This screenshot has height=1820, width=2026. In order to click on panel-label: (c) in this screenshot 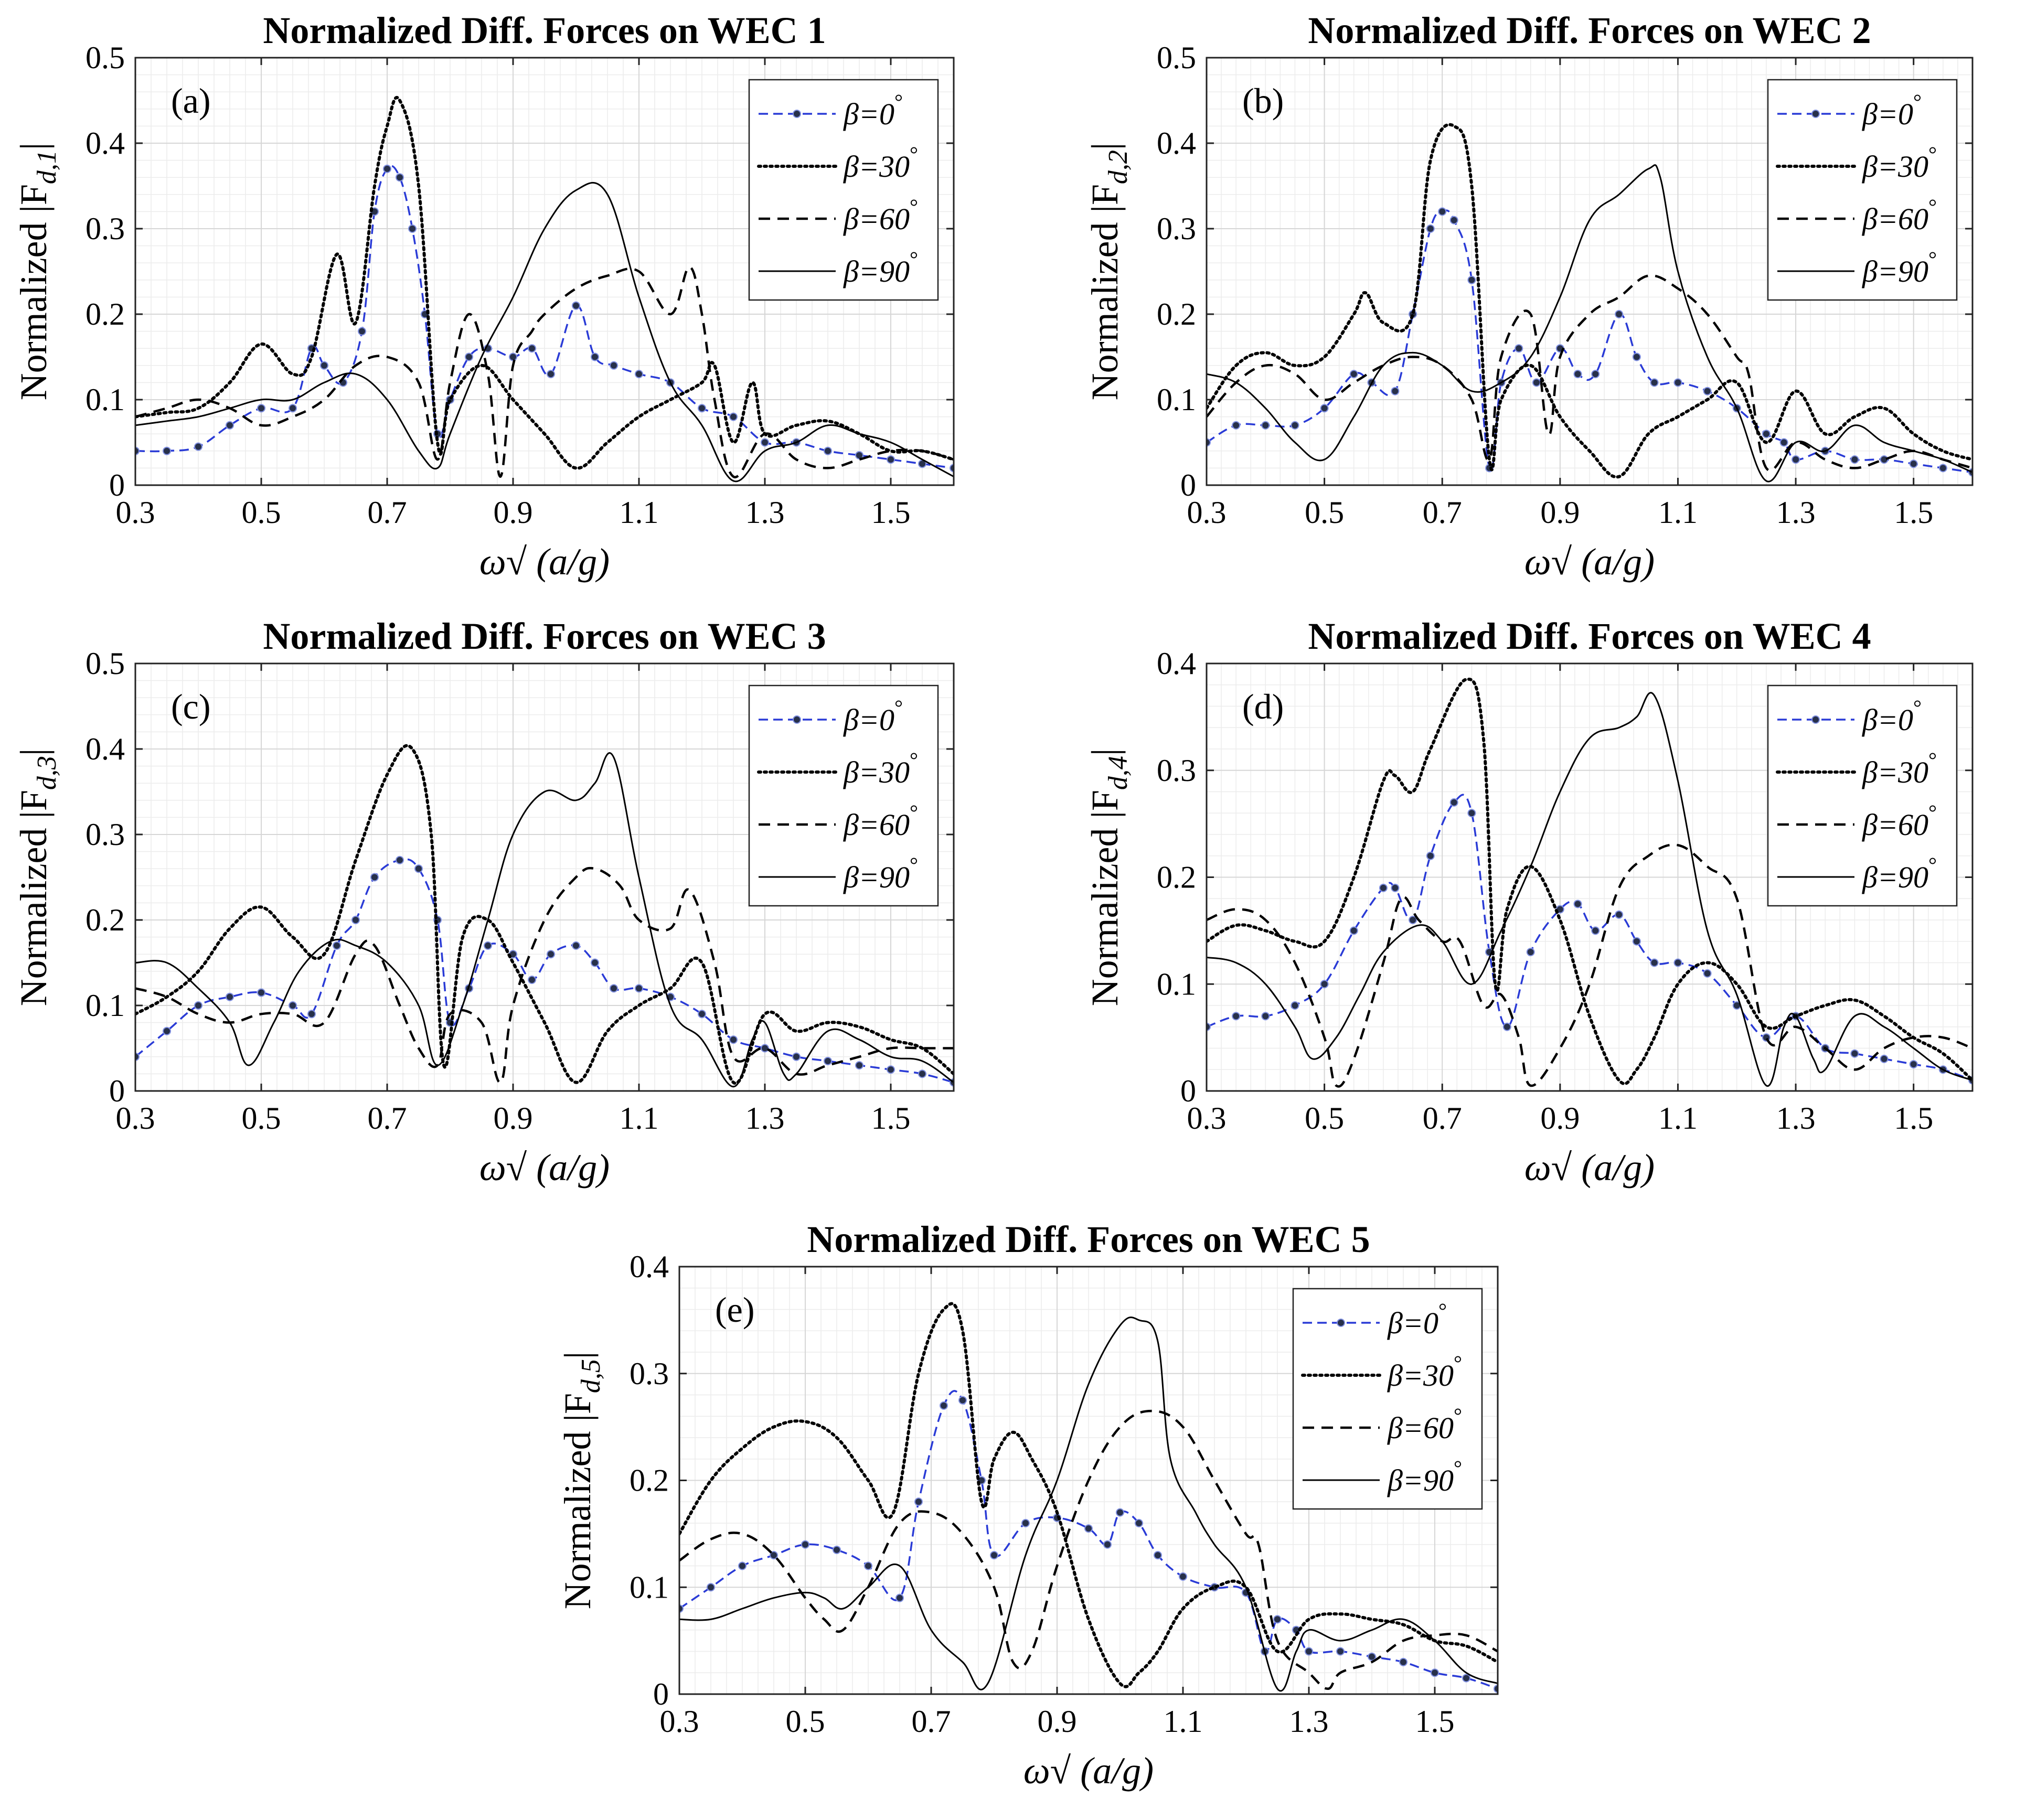, I will do `click(190, 706)`.